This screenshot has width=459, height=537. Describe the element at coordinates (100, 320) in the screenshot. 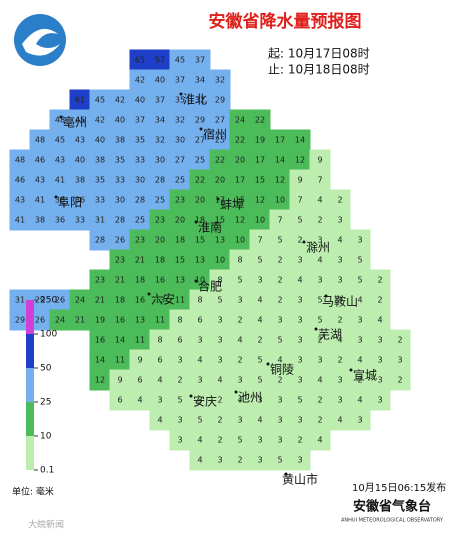

I see `grid-value: 19` at that location.